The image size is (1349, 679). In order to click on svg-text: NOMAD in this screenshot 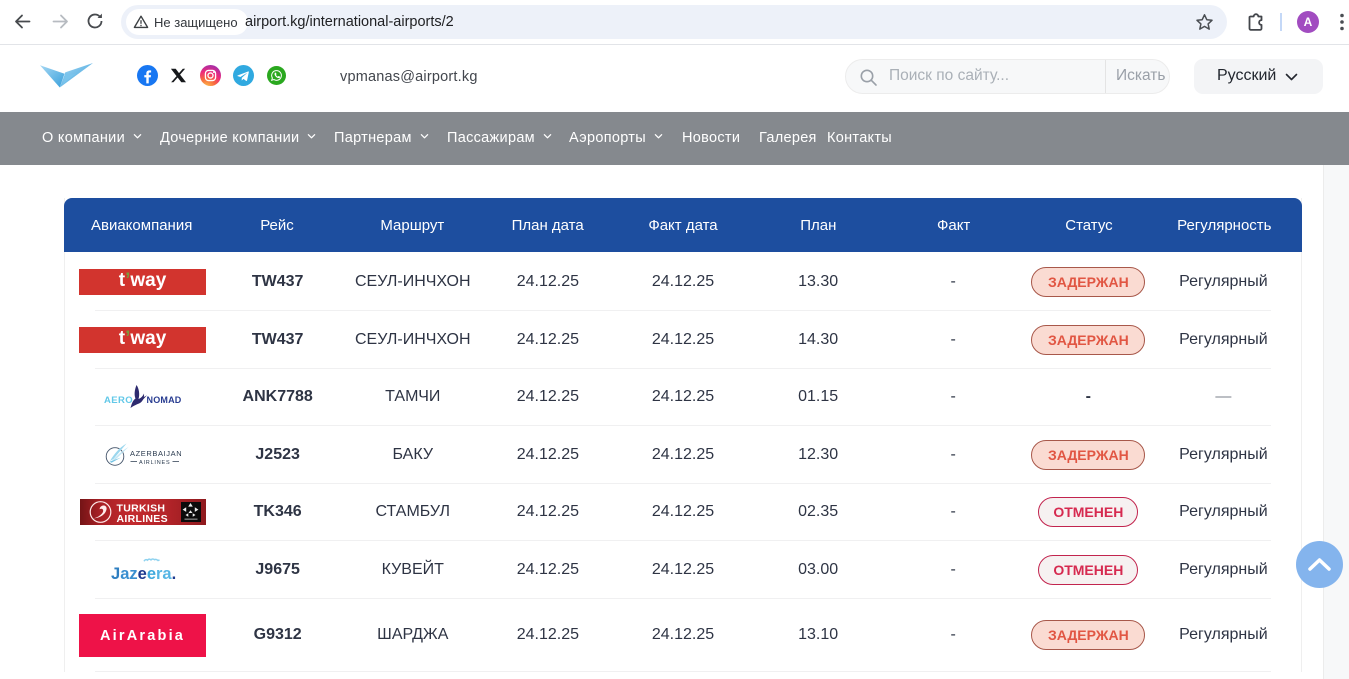, I will do `click(163, 400)`.